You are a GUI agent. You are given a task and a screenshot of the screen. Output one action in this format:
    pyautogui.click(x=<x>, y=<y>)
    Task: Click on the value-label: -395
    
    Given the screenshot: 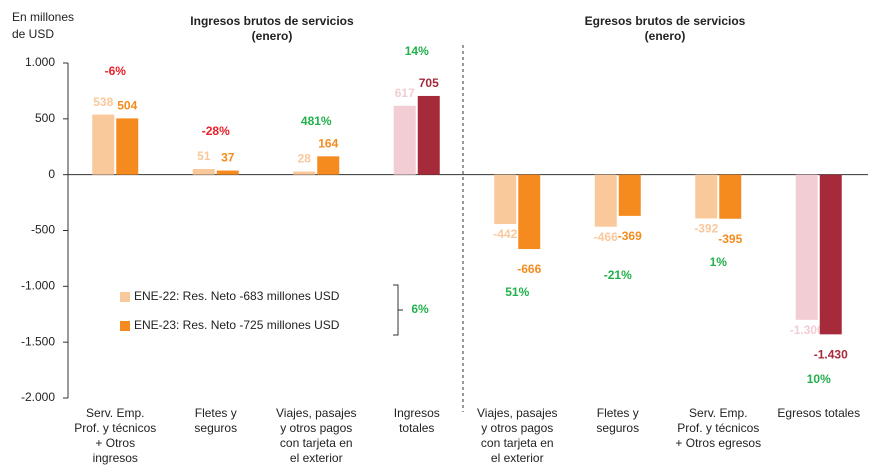 What is the action you would take?
    pyautogui.click(x=730, y=239)
    